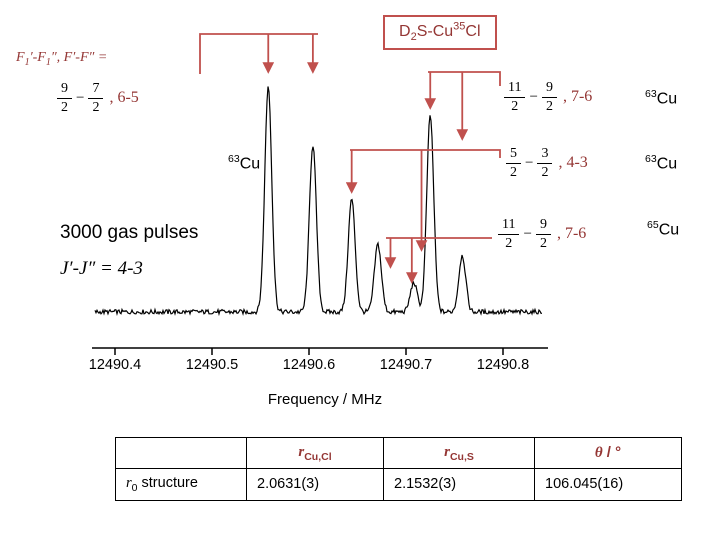 This screenshot has height=540, width=720. What do you see at coordinates (244, 163) in the screenshot?
I see `isotope-label-63cu-mid: 63Cu` at bounding box center [244, 163].